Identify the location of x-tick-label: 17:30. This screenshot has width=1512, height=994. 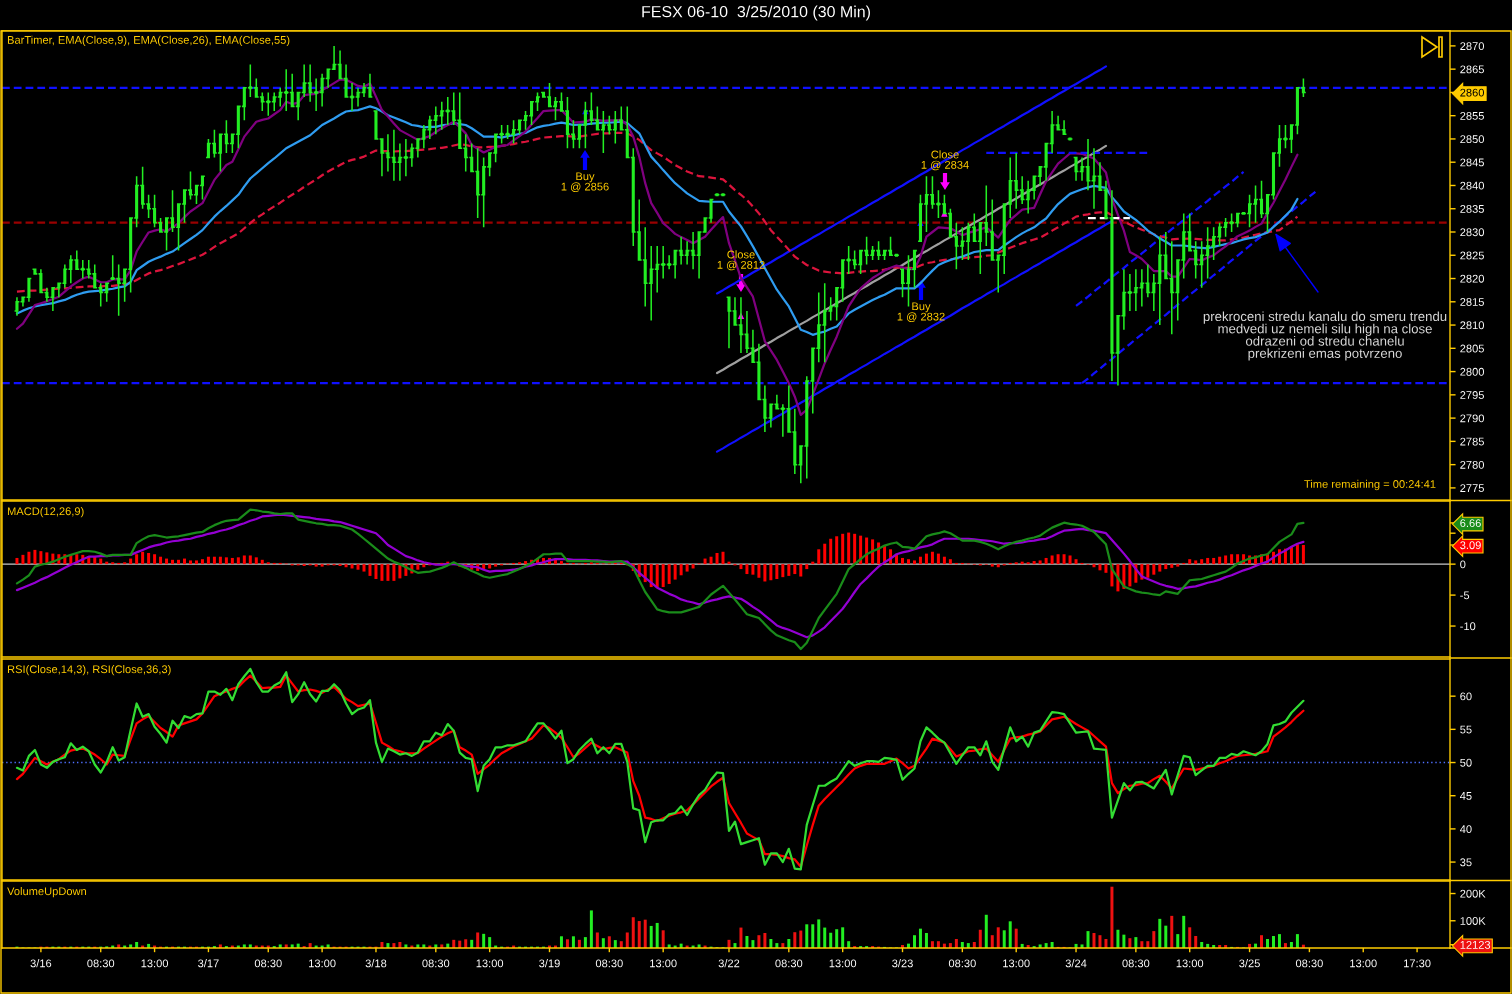
(1417, 963).